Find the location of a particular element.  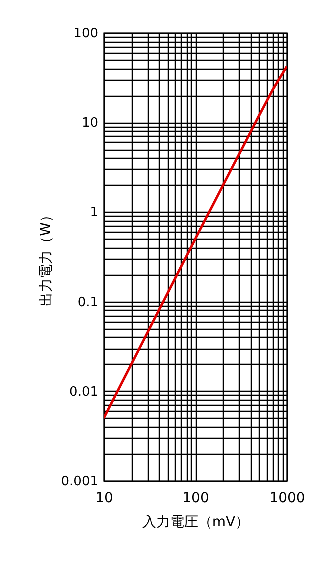

y-tick-label: 0.1 is located at coordinates (88, 302).